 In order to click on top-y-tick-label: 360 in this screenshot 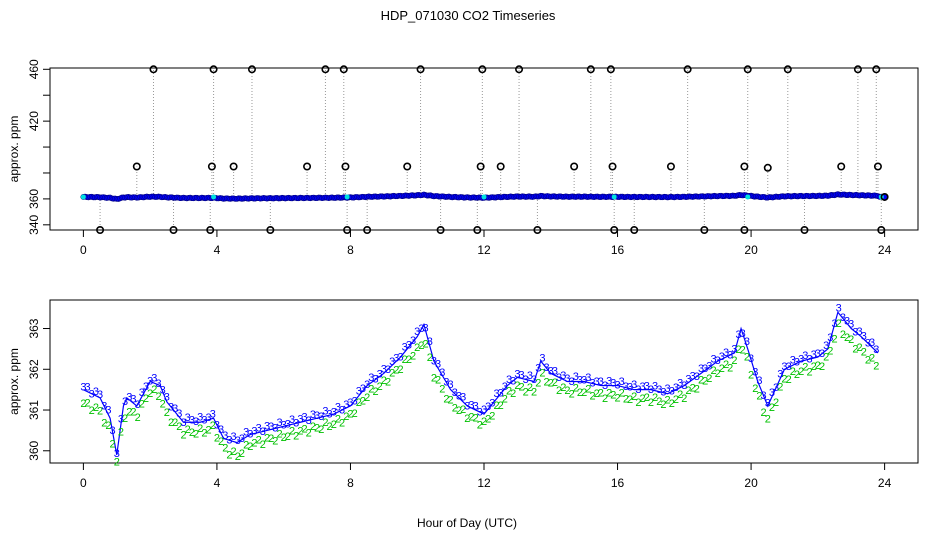, I will do `click(34, 199)`.